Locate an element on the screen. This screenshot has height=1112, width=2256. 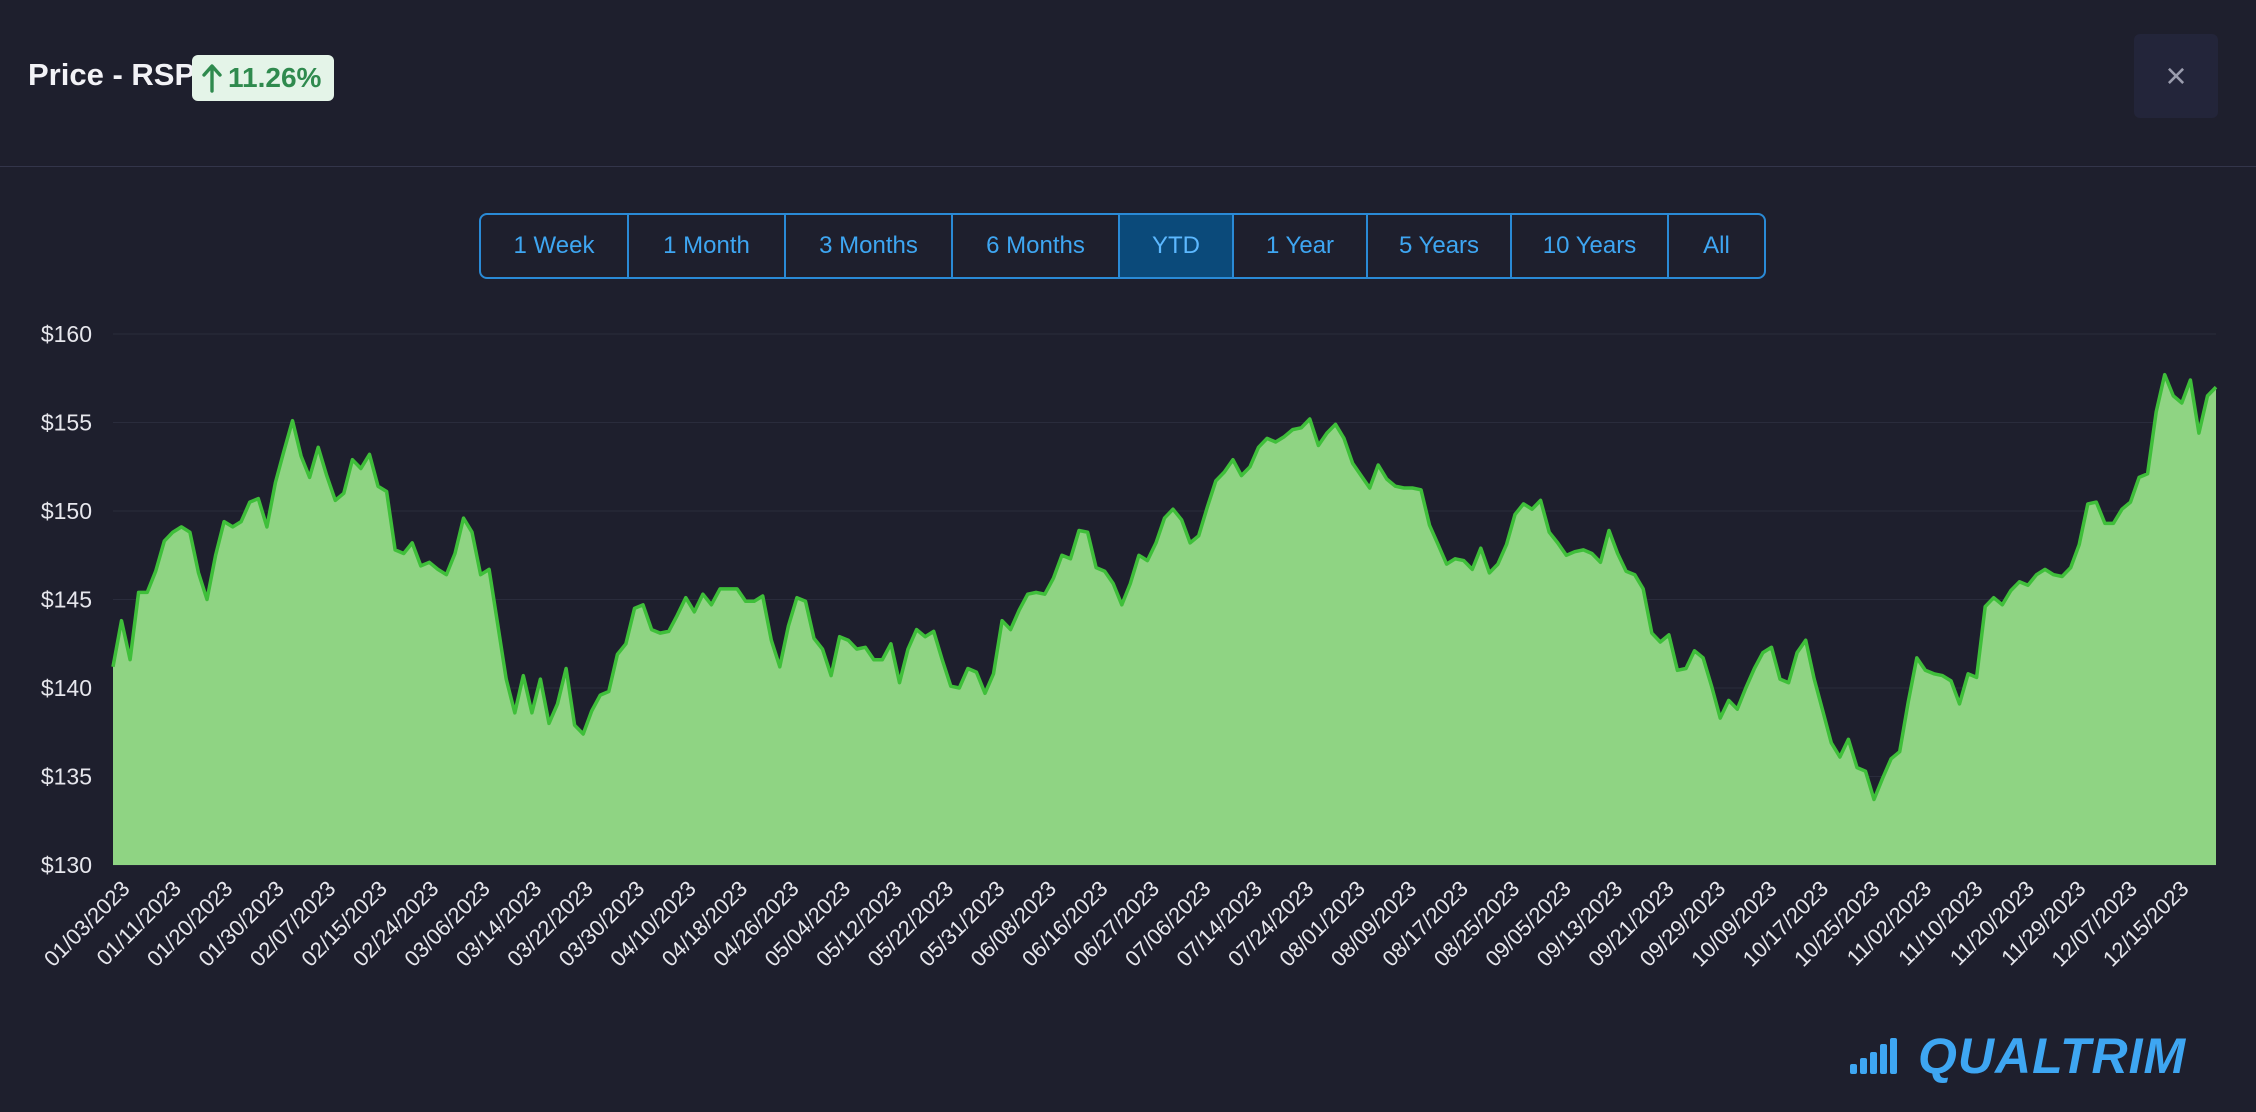
y-tick-label: $150 is located at coordinates (66, 511).